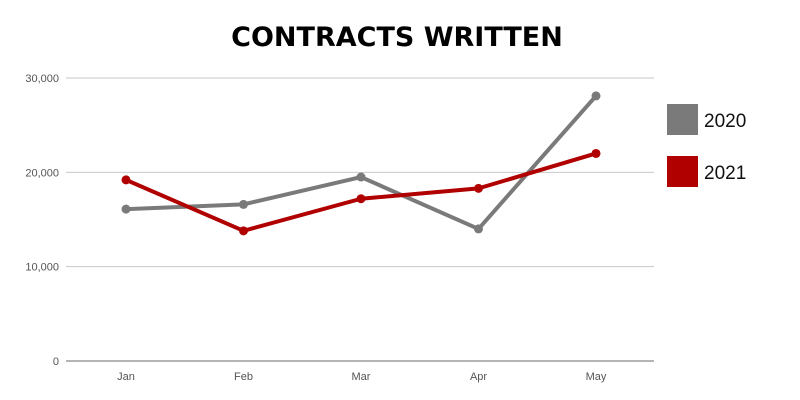 The image size is (800, 400). I want to click on data-point-2020-Mar, so click(361, 177).